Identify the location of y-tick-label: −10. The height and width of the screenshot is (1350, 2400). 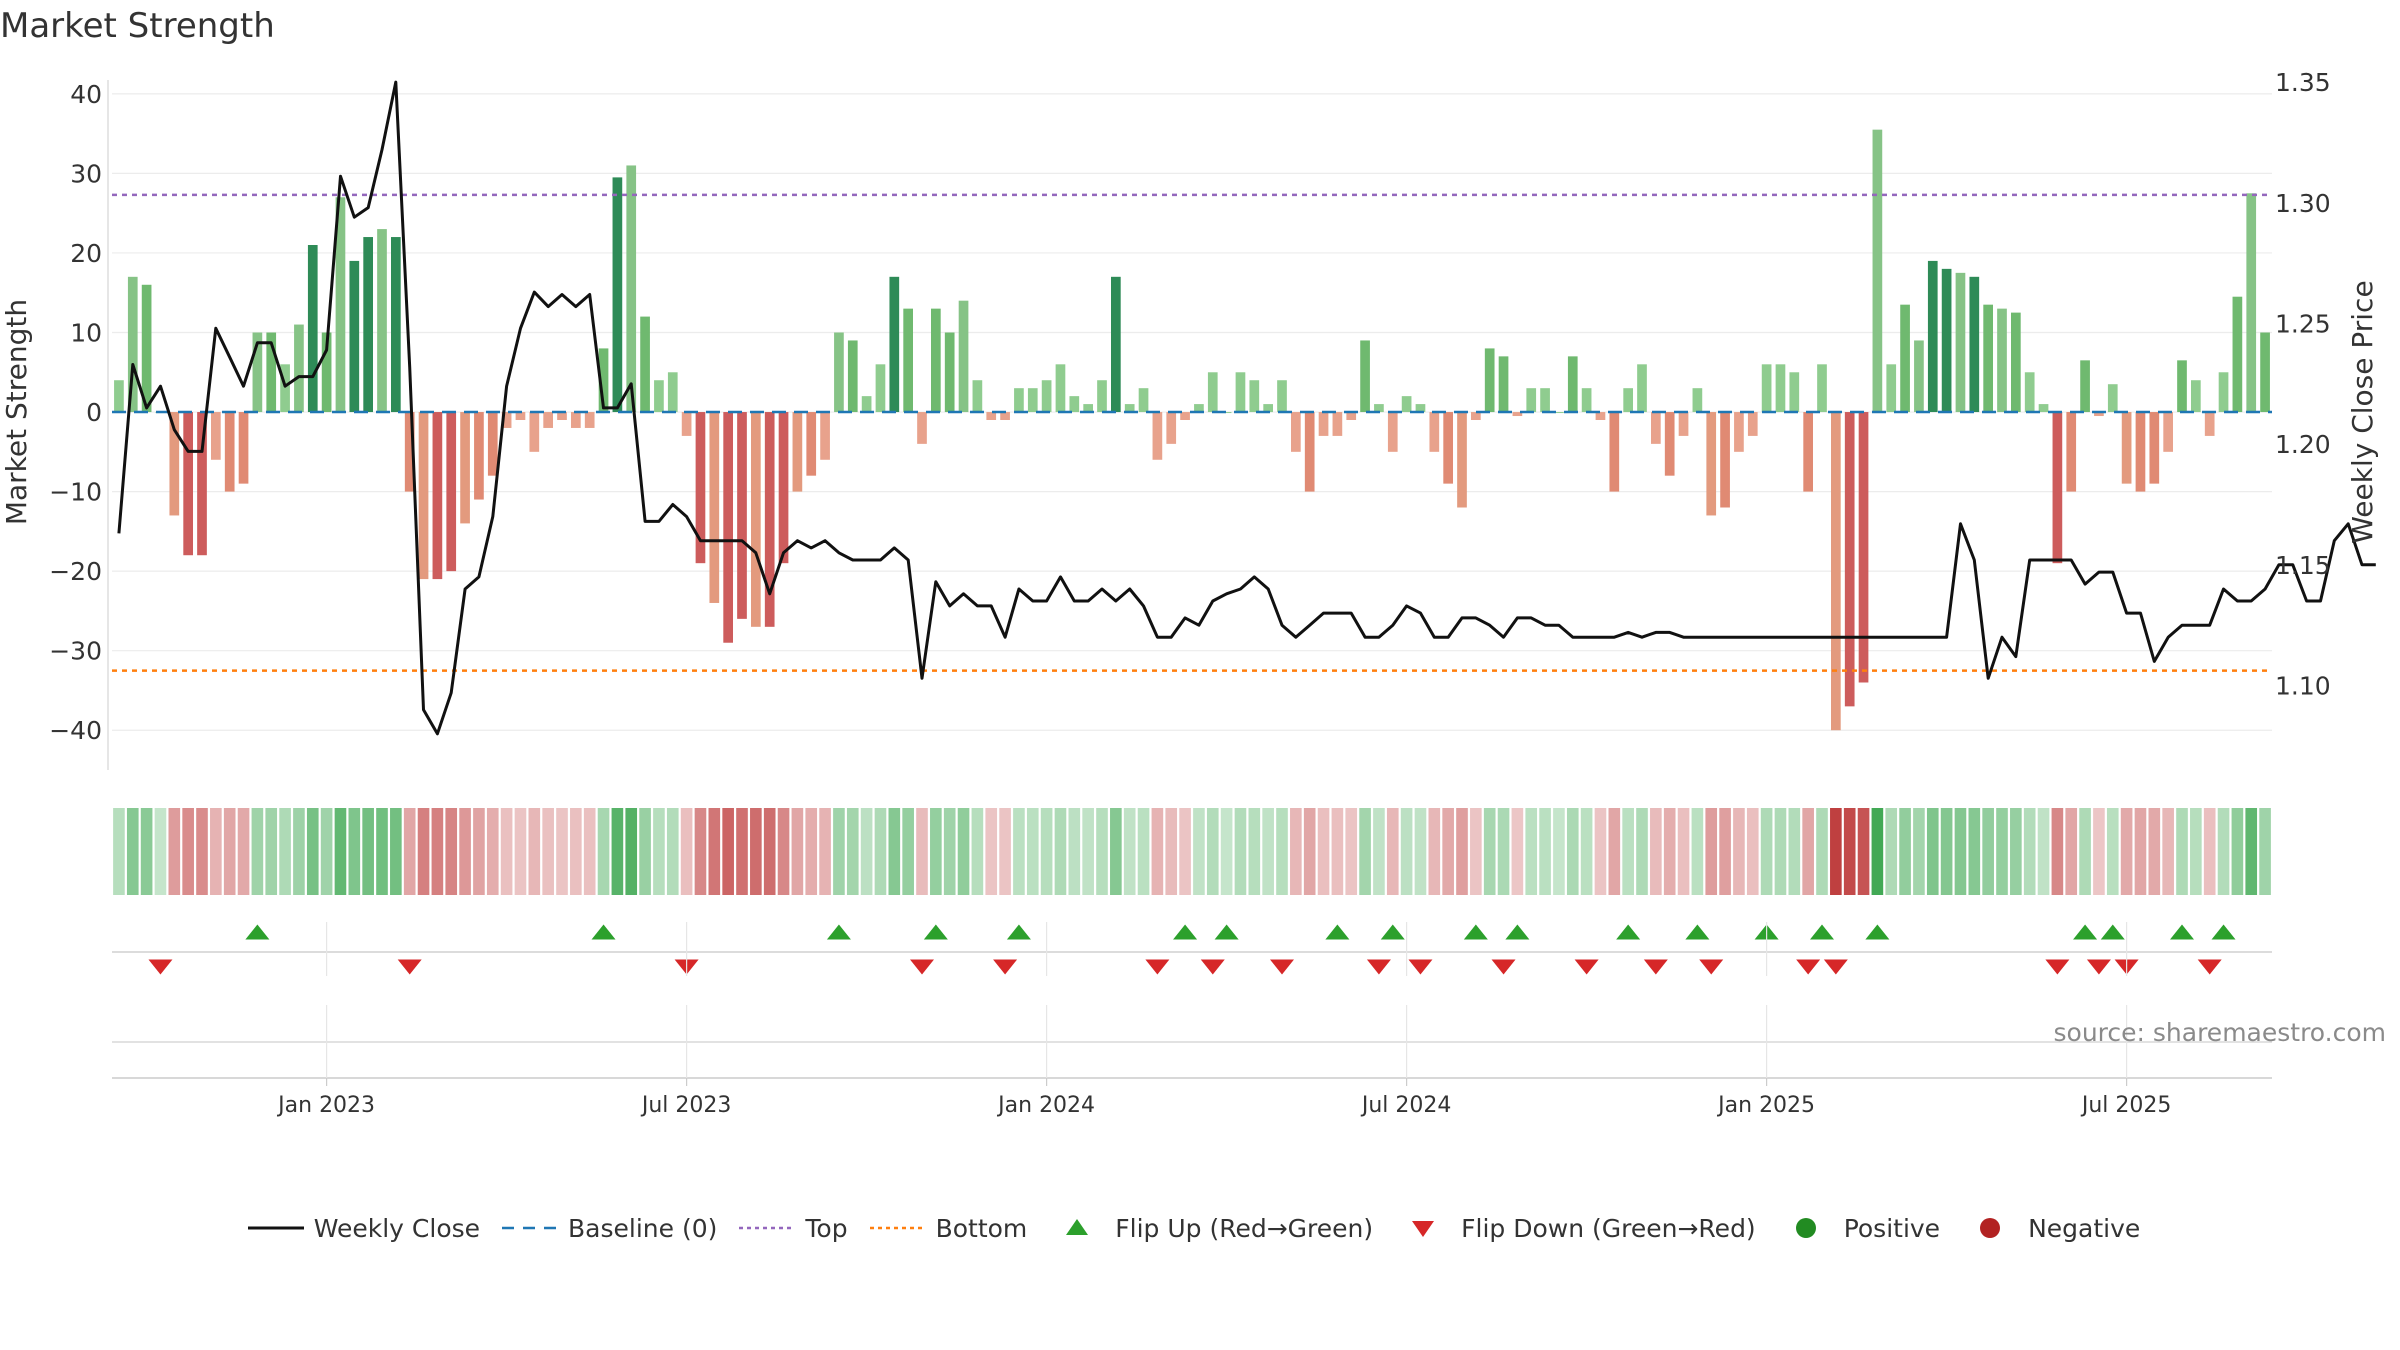
(75, 492).